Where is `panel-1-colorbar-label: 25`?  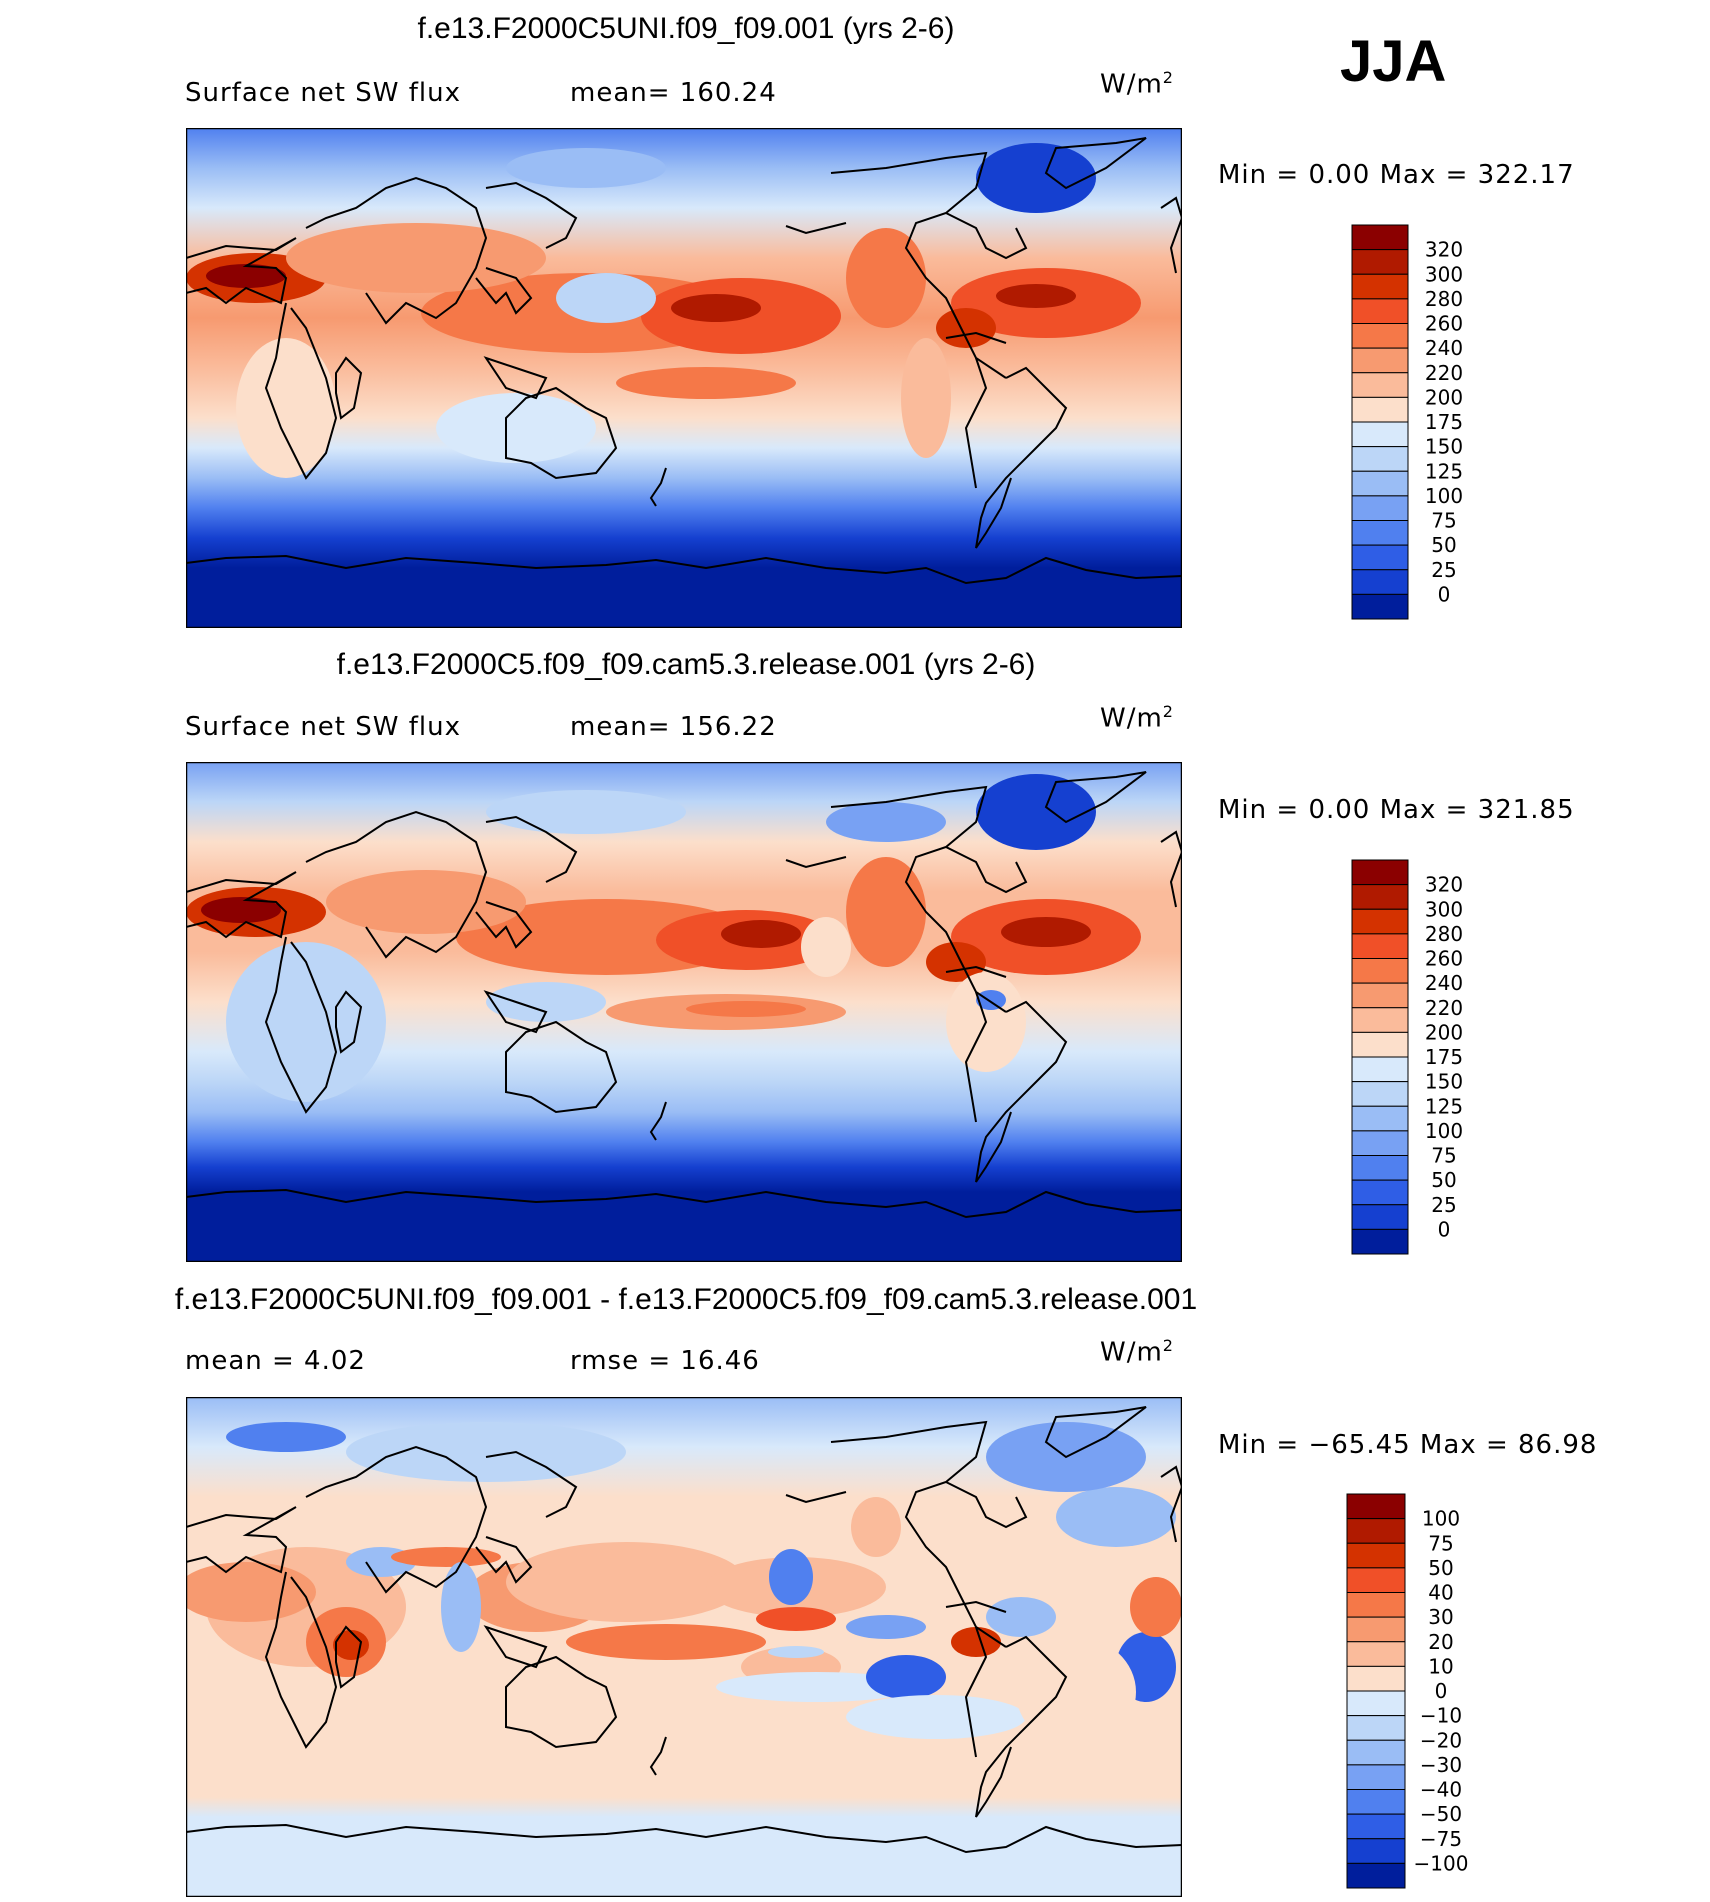
panel-1-colorbar-label: 25 is located at coordinates (1443, 570).